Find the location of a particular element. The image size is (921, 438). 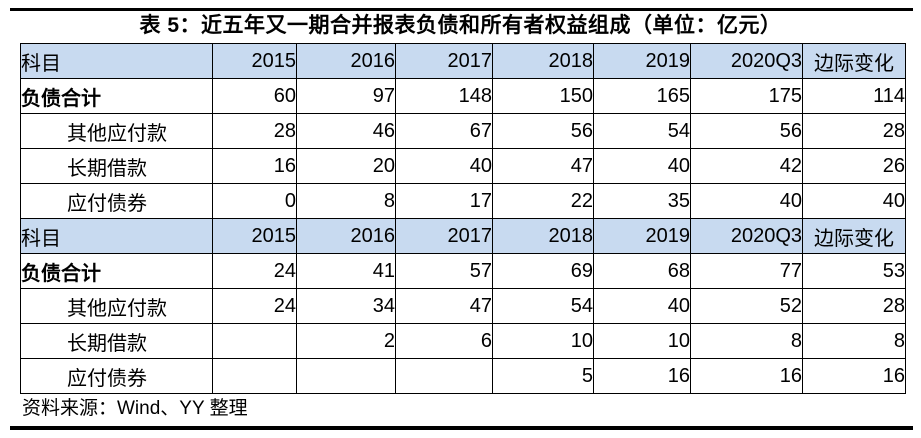

cell-2016: 97 is located at coordinates (346, 96).